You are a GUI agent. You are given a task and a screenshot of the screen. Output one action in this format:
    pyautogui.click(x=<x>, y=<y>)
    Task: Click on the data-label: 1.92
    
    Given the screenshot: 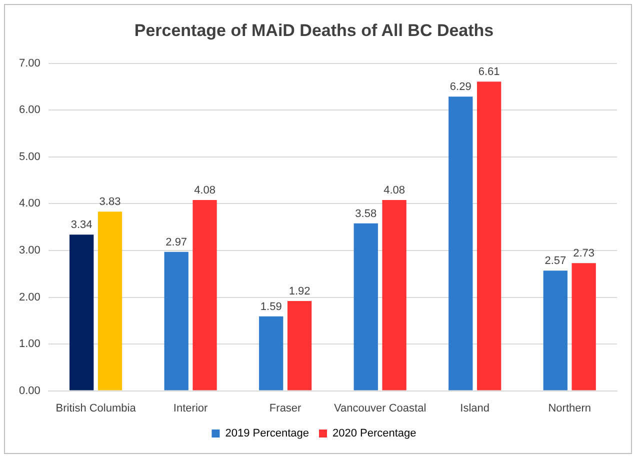 What is the action you would take?
    pyautogui.click(x=299, y=292)
    